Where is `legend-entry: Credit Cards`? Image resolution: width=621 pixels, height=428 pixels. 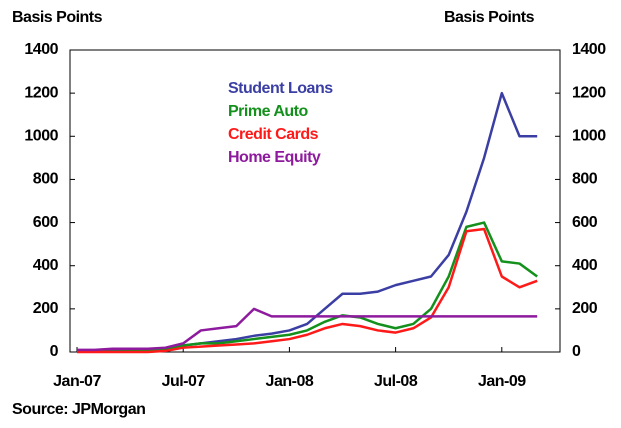
legend-entry: Credit Cards is located at coordinates (273, 134).